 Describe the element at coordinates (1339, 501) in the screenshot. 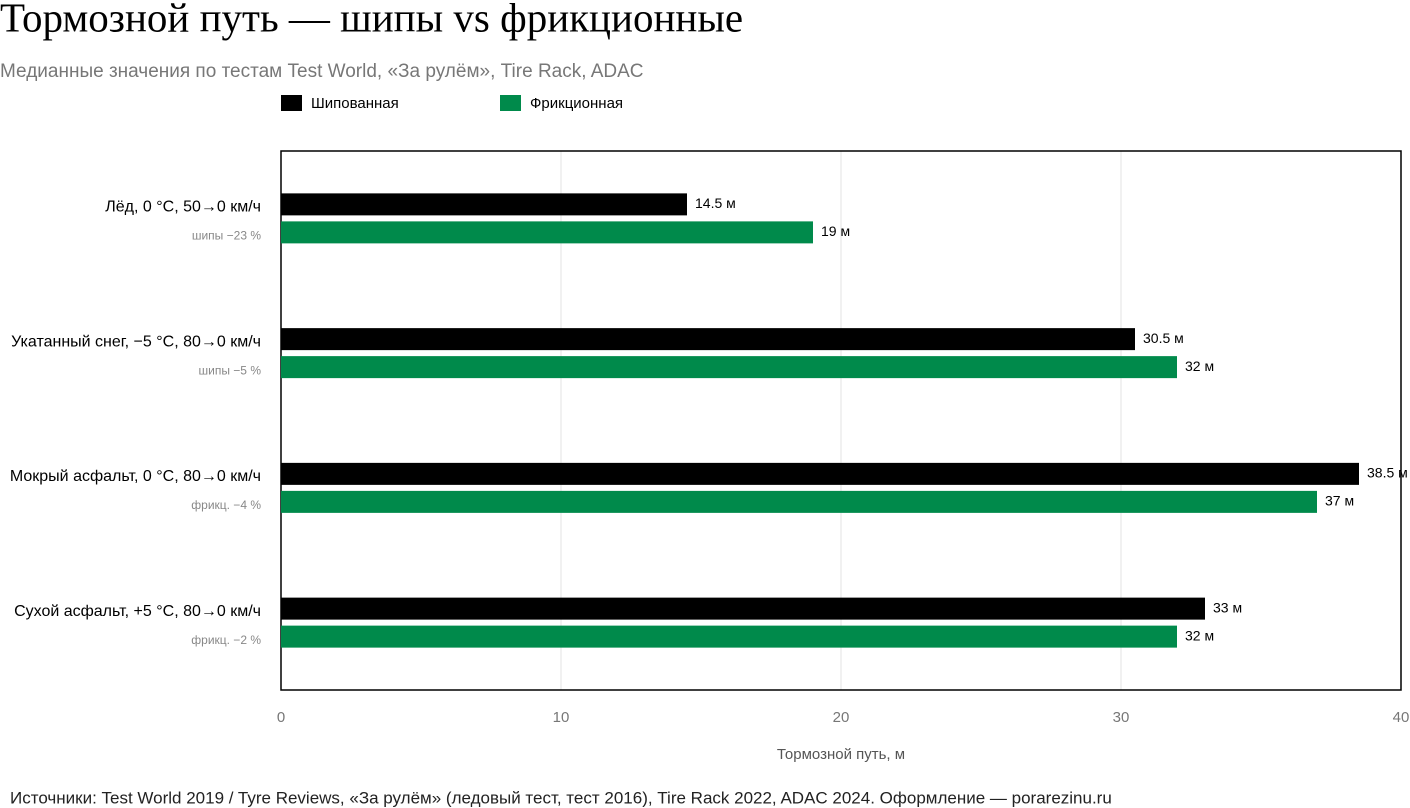

I see `value-label: 37 м` at that location.